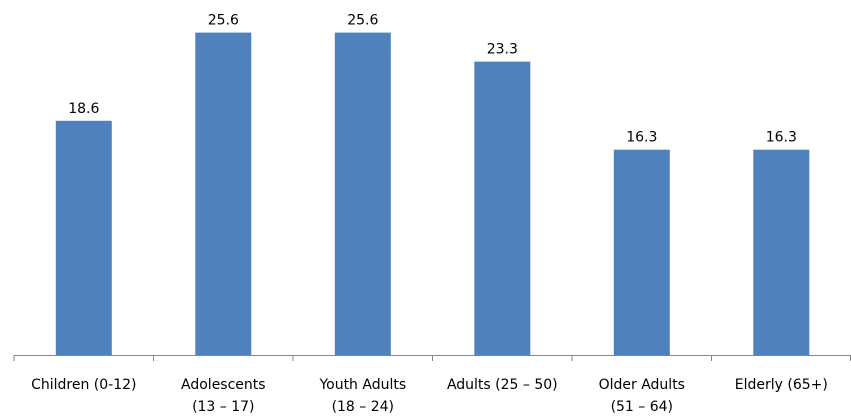 The height and width of the screenshot is (420, 851). Describe the element at coordinates (223, 385) in the screenshot. I see `category-label-line: Adolescents` at that location.